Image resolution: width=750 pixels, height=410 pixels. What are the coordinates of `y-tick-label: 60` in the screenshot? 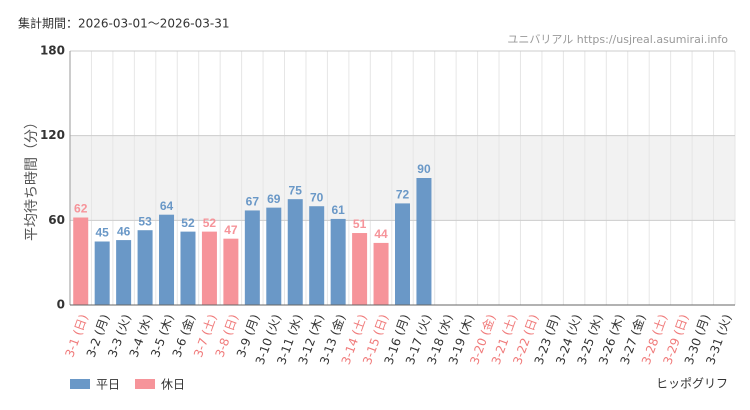 It's located at (56, 220).